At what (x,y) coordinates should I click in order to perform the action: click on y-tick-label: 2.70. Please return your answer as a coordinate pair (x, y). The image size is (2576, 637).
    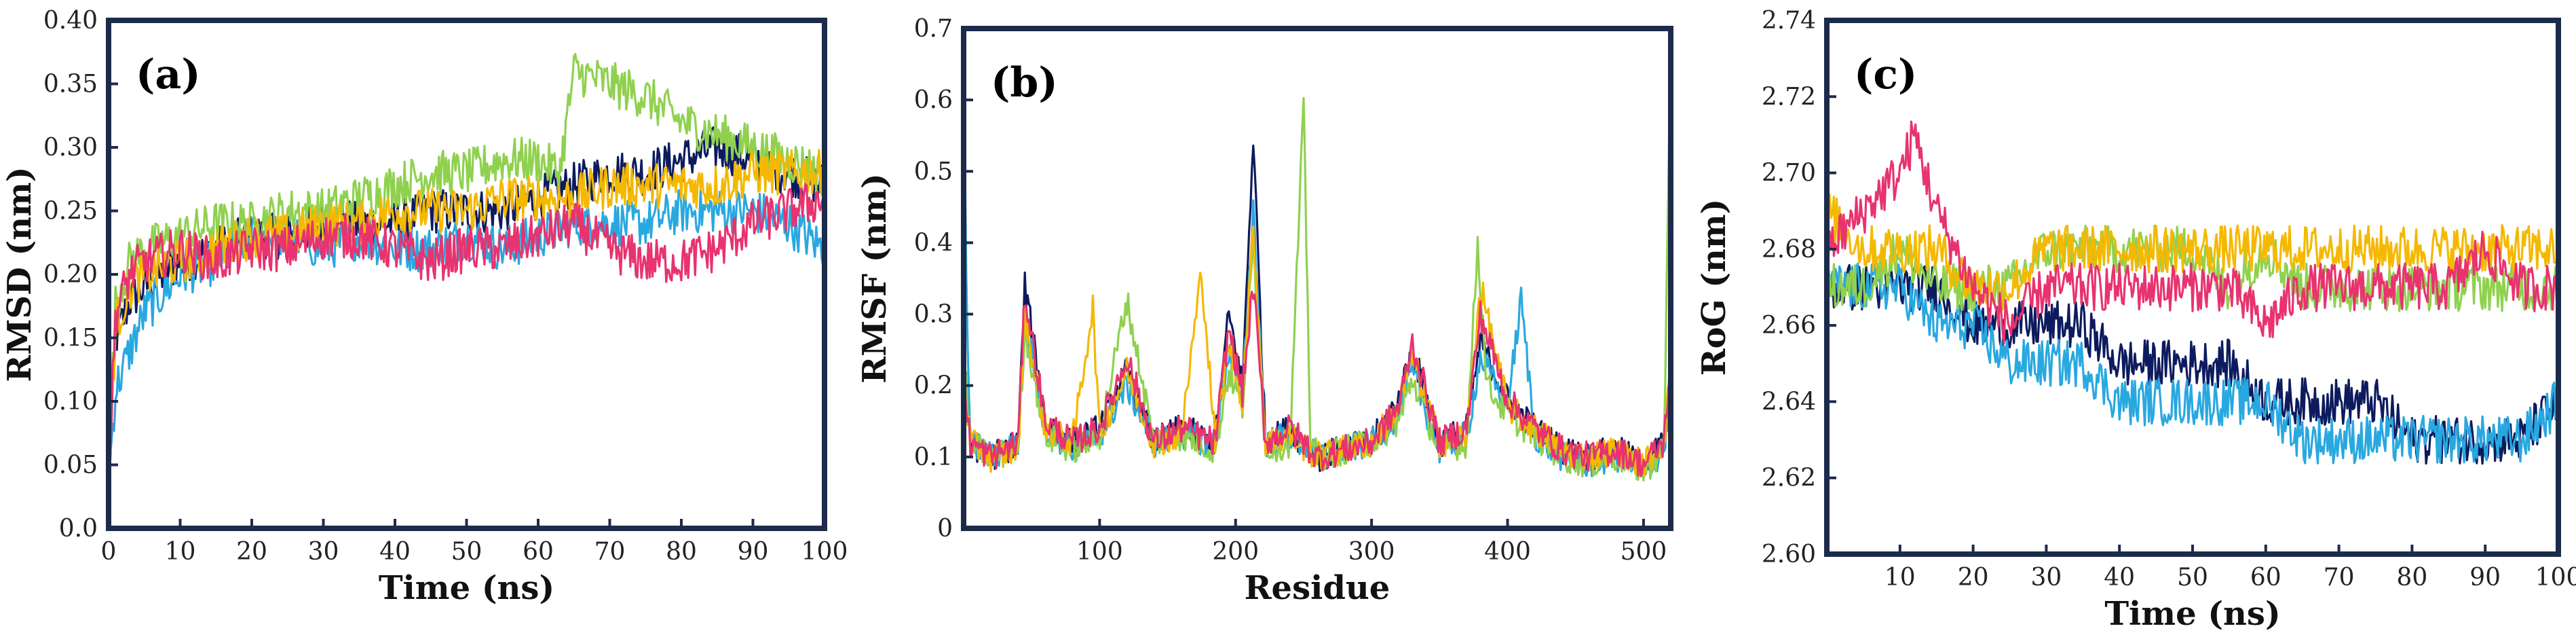
    Looking at the image, I should click on (1789, 173).